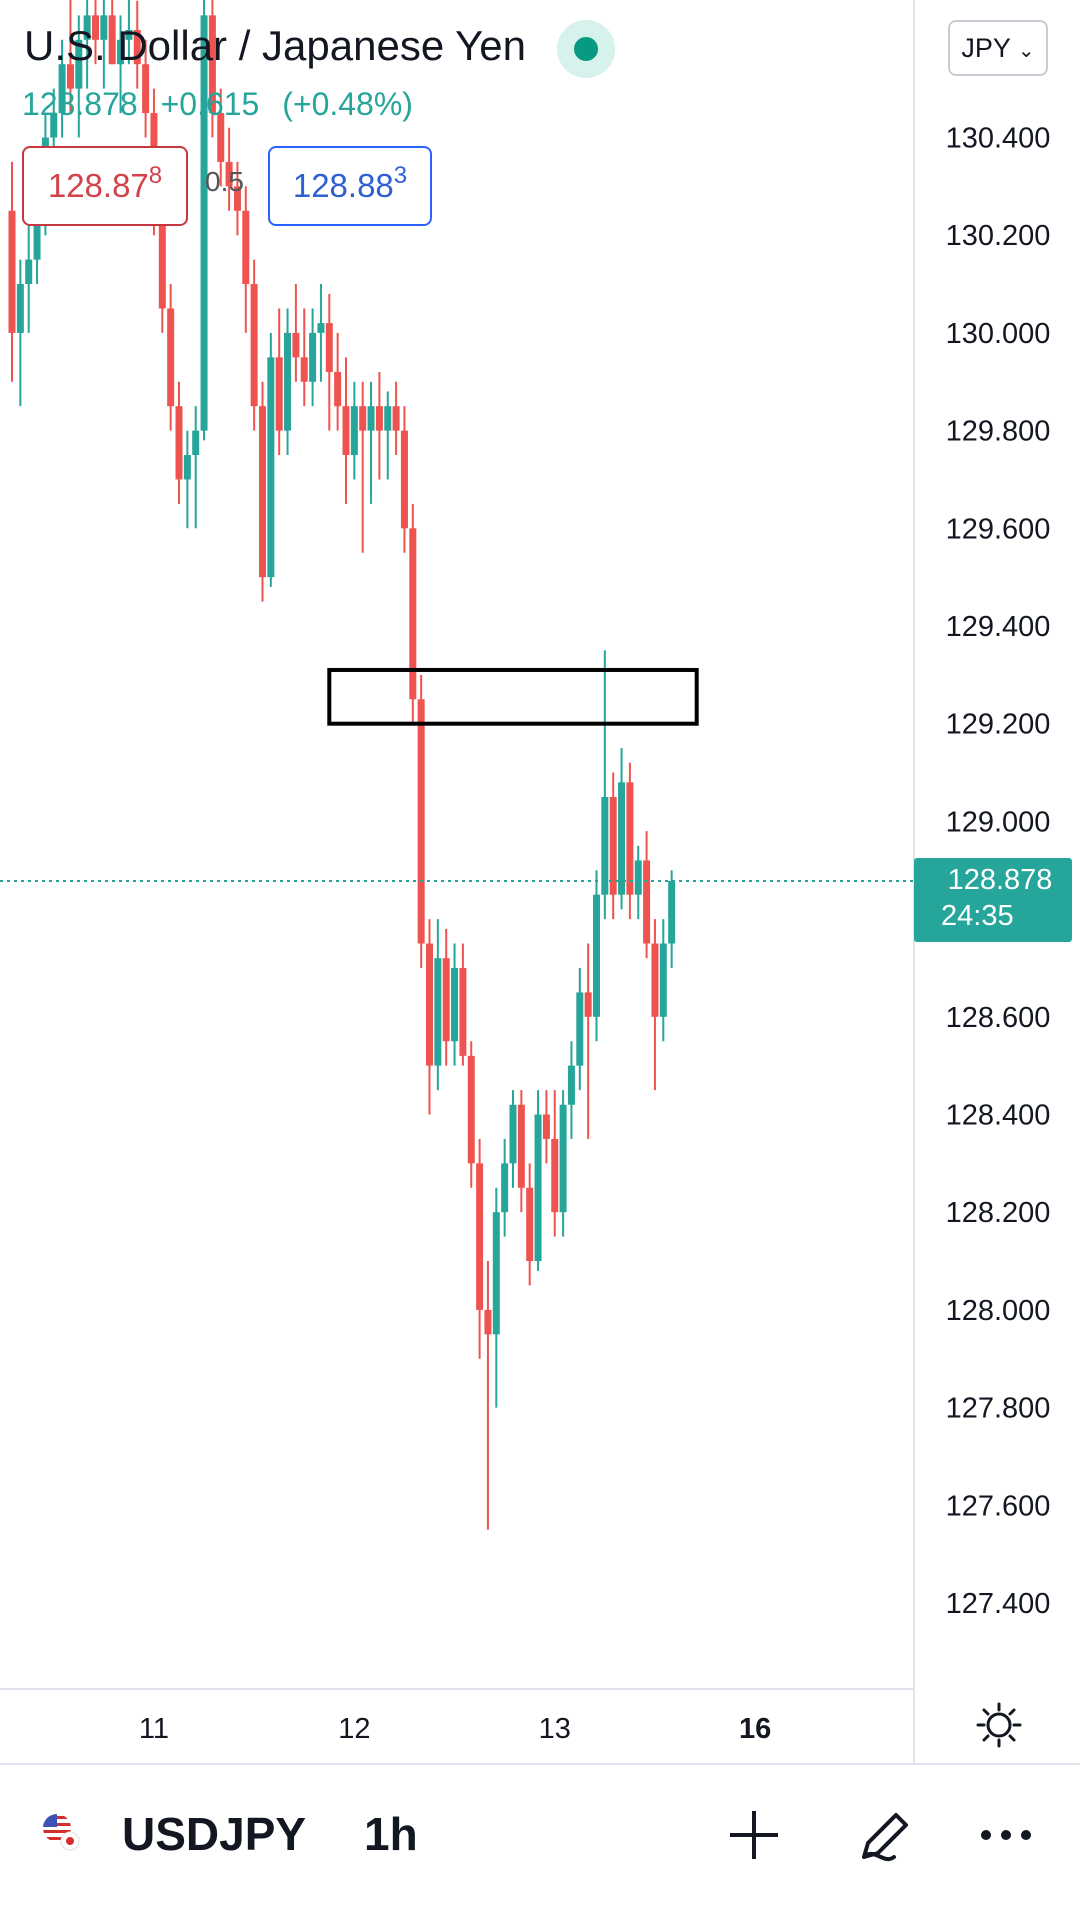  What do you see at coordinates (61, 1832) in the screenshot?
I see `us-jp-flag-icon` at bounding box center [61, 1832].